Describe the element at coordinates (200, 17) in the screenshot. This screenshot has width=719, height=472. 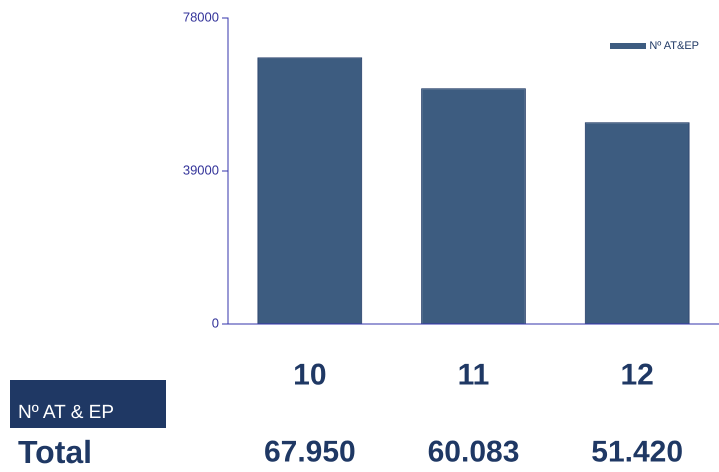
I see `y-tick-label: 78000` at that location.